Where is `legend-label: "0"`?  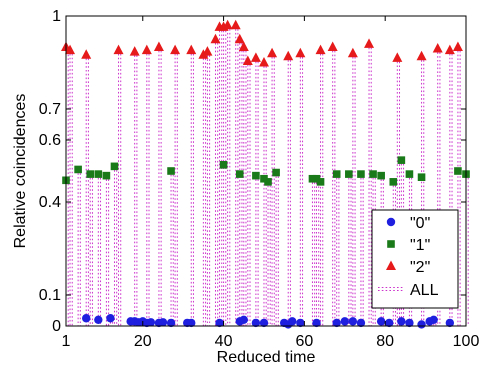
legend-label: "0" is located at coordinates (420, 223).